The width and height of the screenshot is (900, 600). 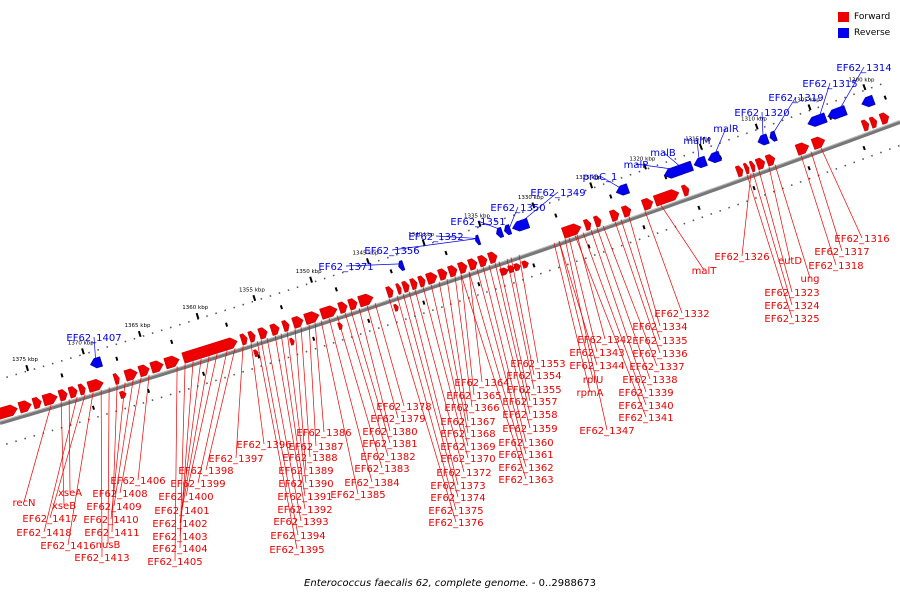 I want to click on gene-label: EF62_1374, so click(x=457, y=498).